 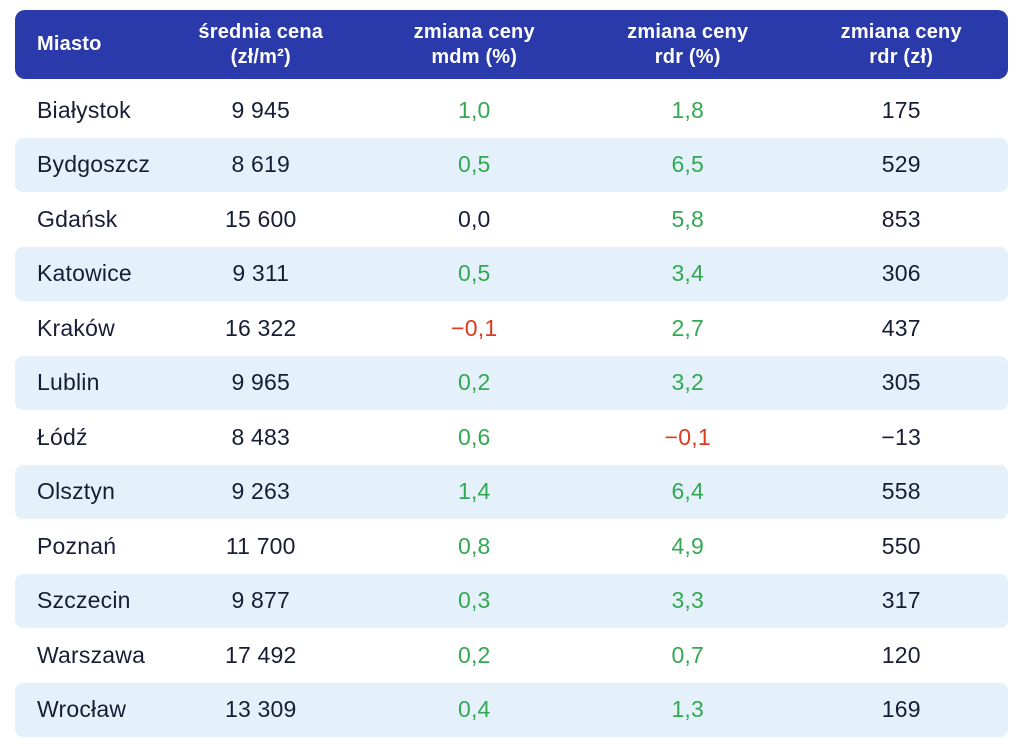 What do you see at coordinates (688, 491) in the screenshot?
I see `rdr-change-value: 6,4` at bounding box center [688, 491].